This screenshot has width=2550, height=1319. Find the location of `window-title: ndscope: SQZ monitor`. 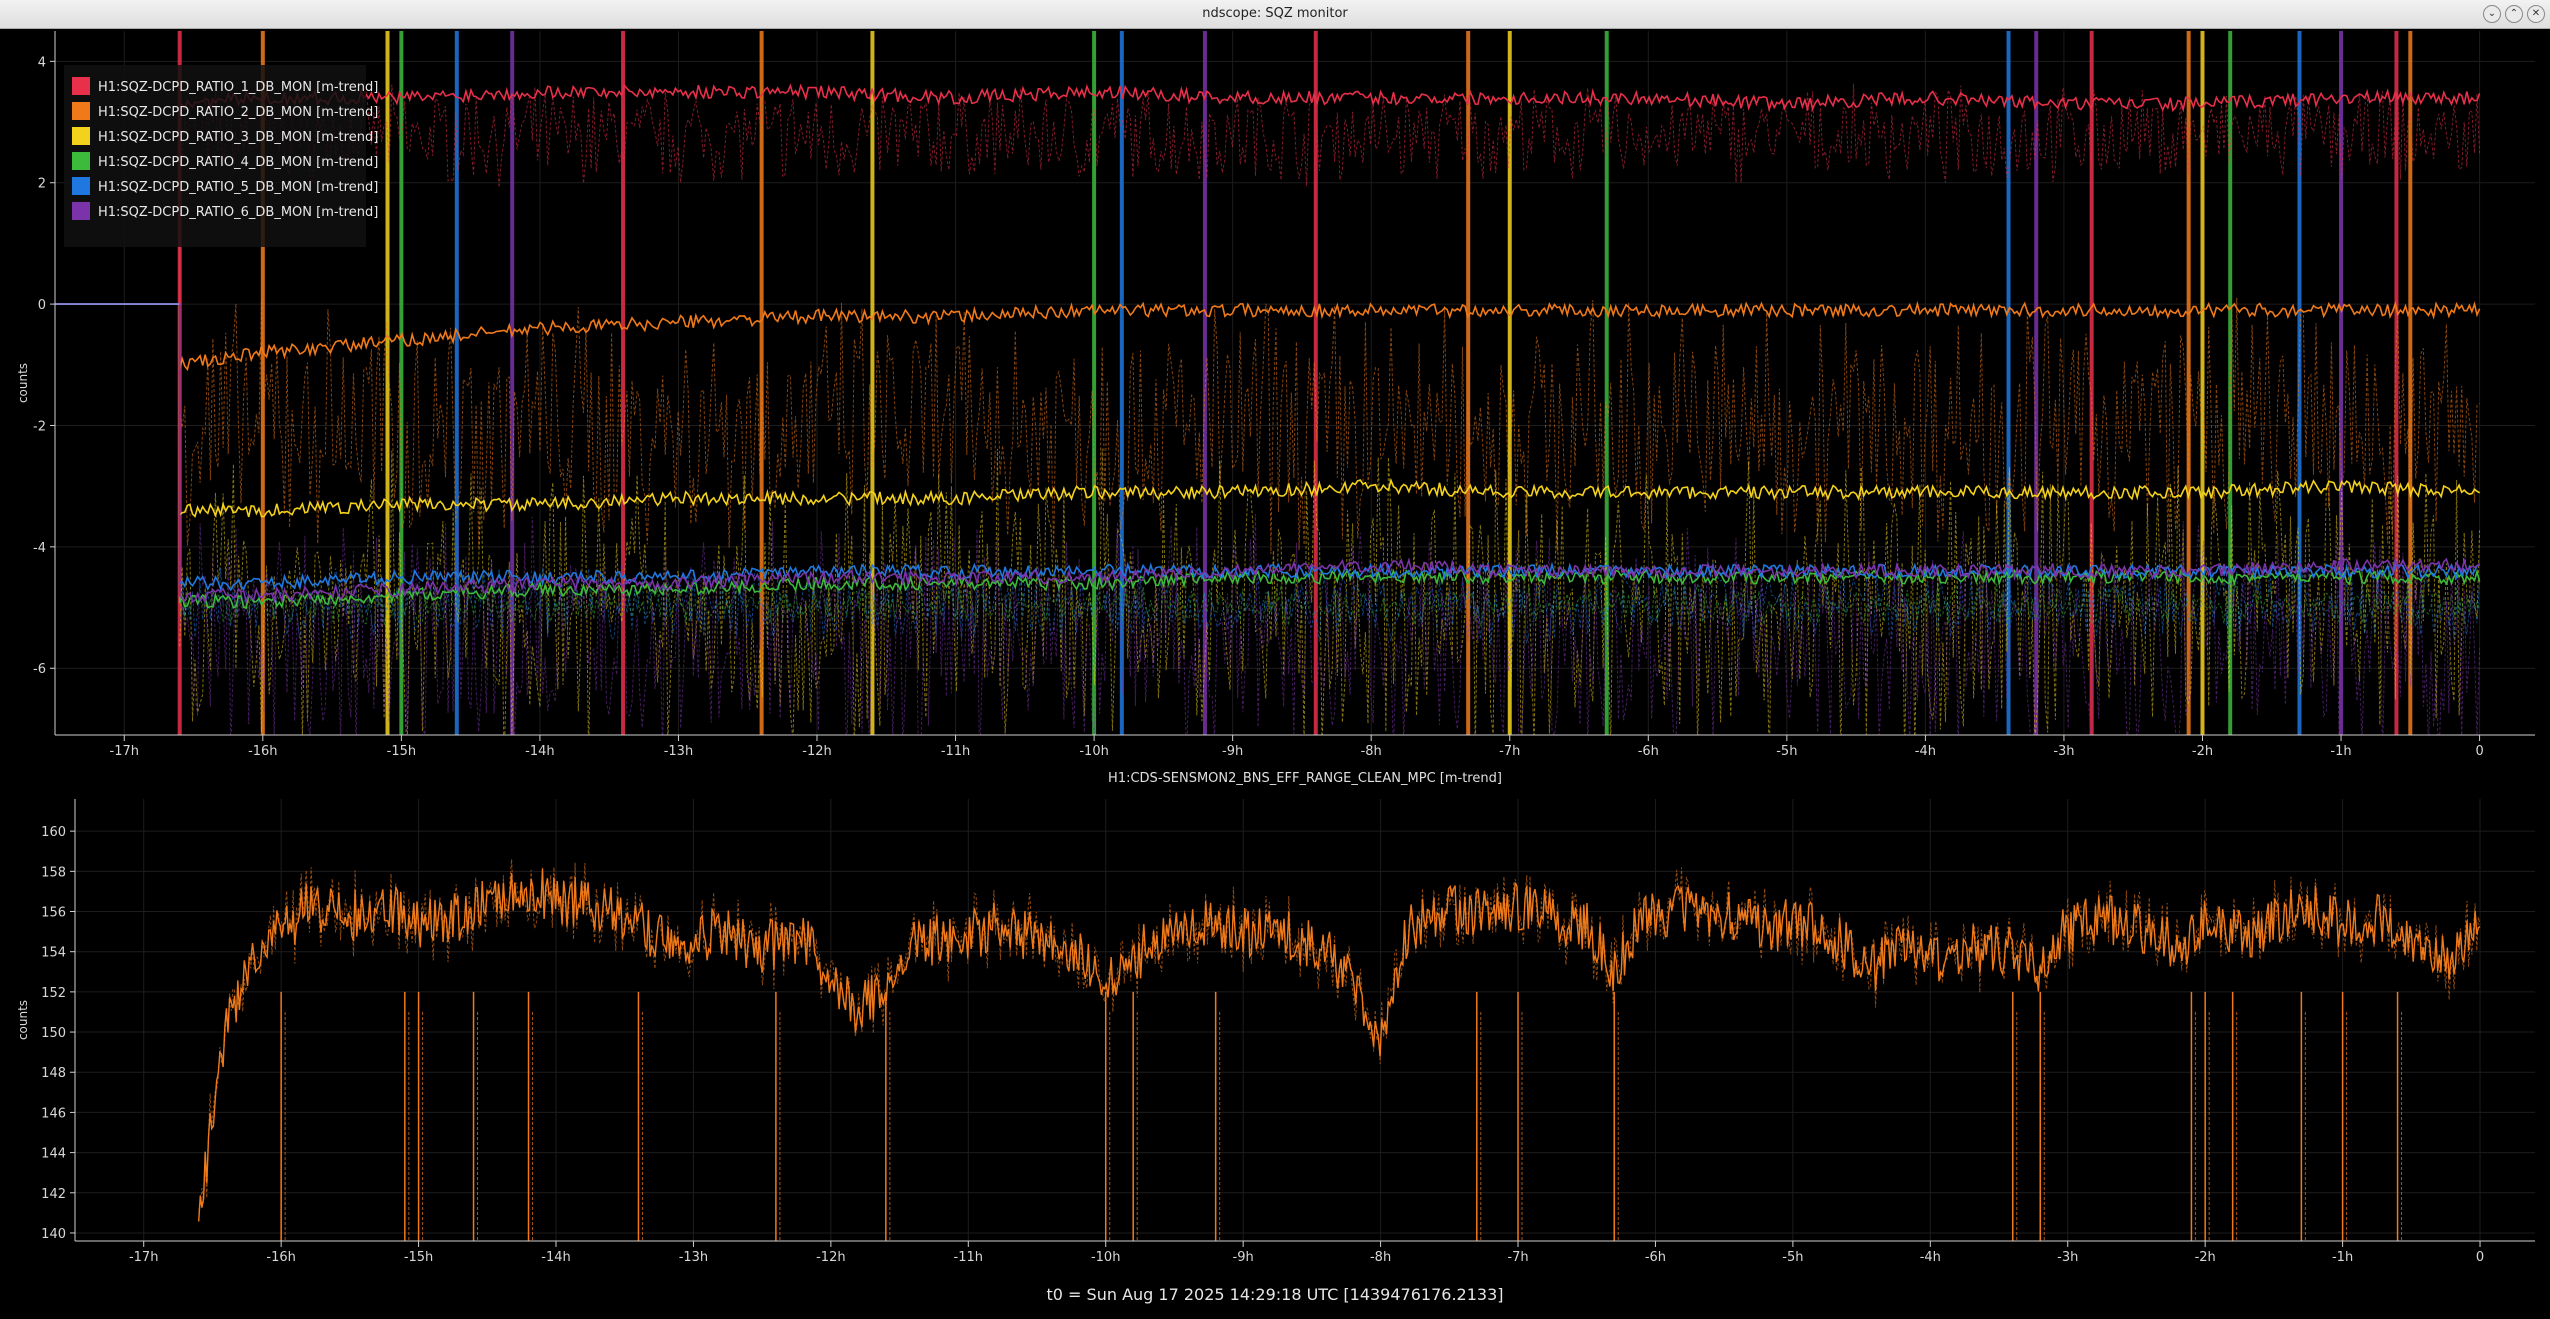

window-title: ndscope: SQZ monitor is located at coordinates (1275, 13).